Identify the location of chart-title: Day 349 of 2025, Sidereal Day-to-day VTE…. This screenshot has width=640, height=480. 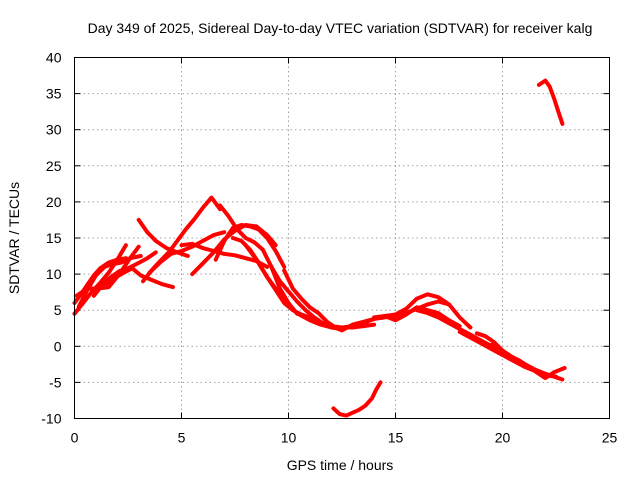
(340, 28).